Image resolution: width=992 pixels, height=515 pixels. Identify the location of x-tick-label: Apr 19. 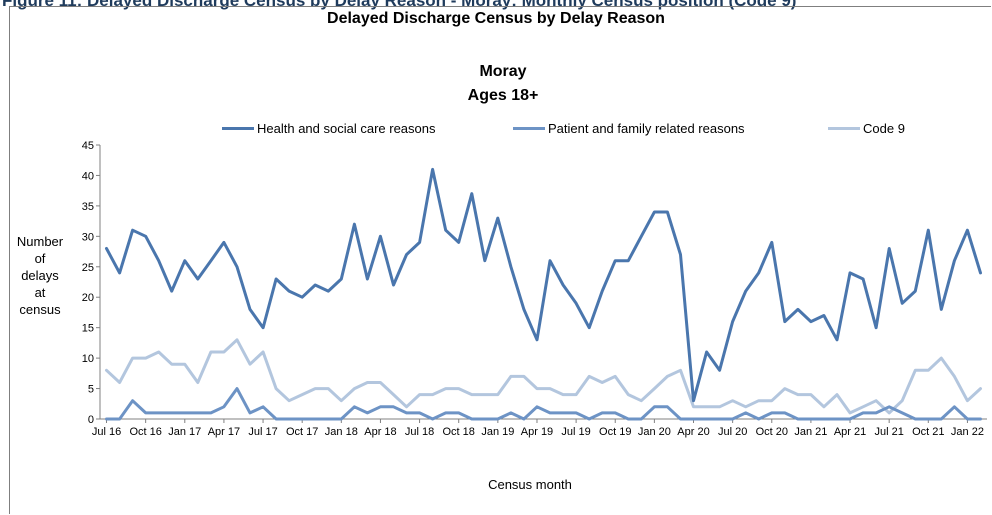
(537, 432).